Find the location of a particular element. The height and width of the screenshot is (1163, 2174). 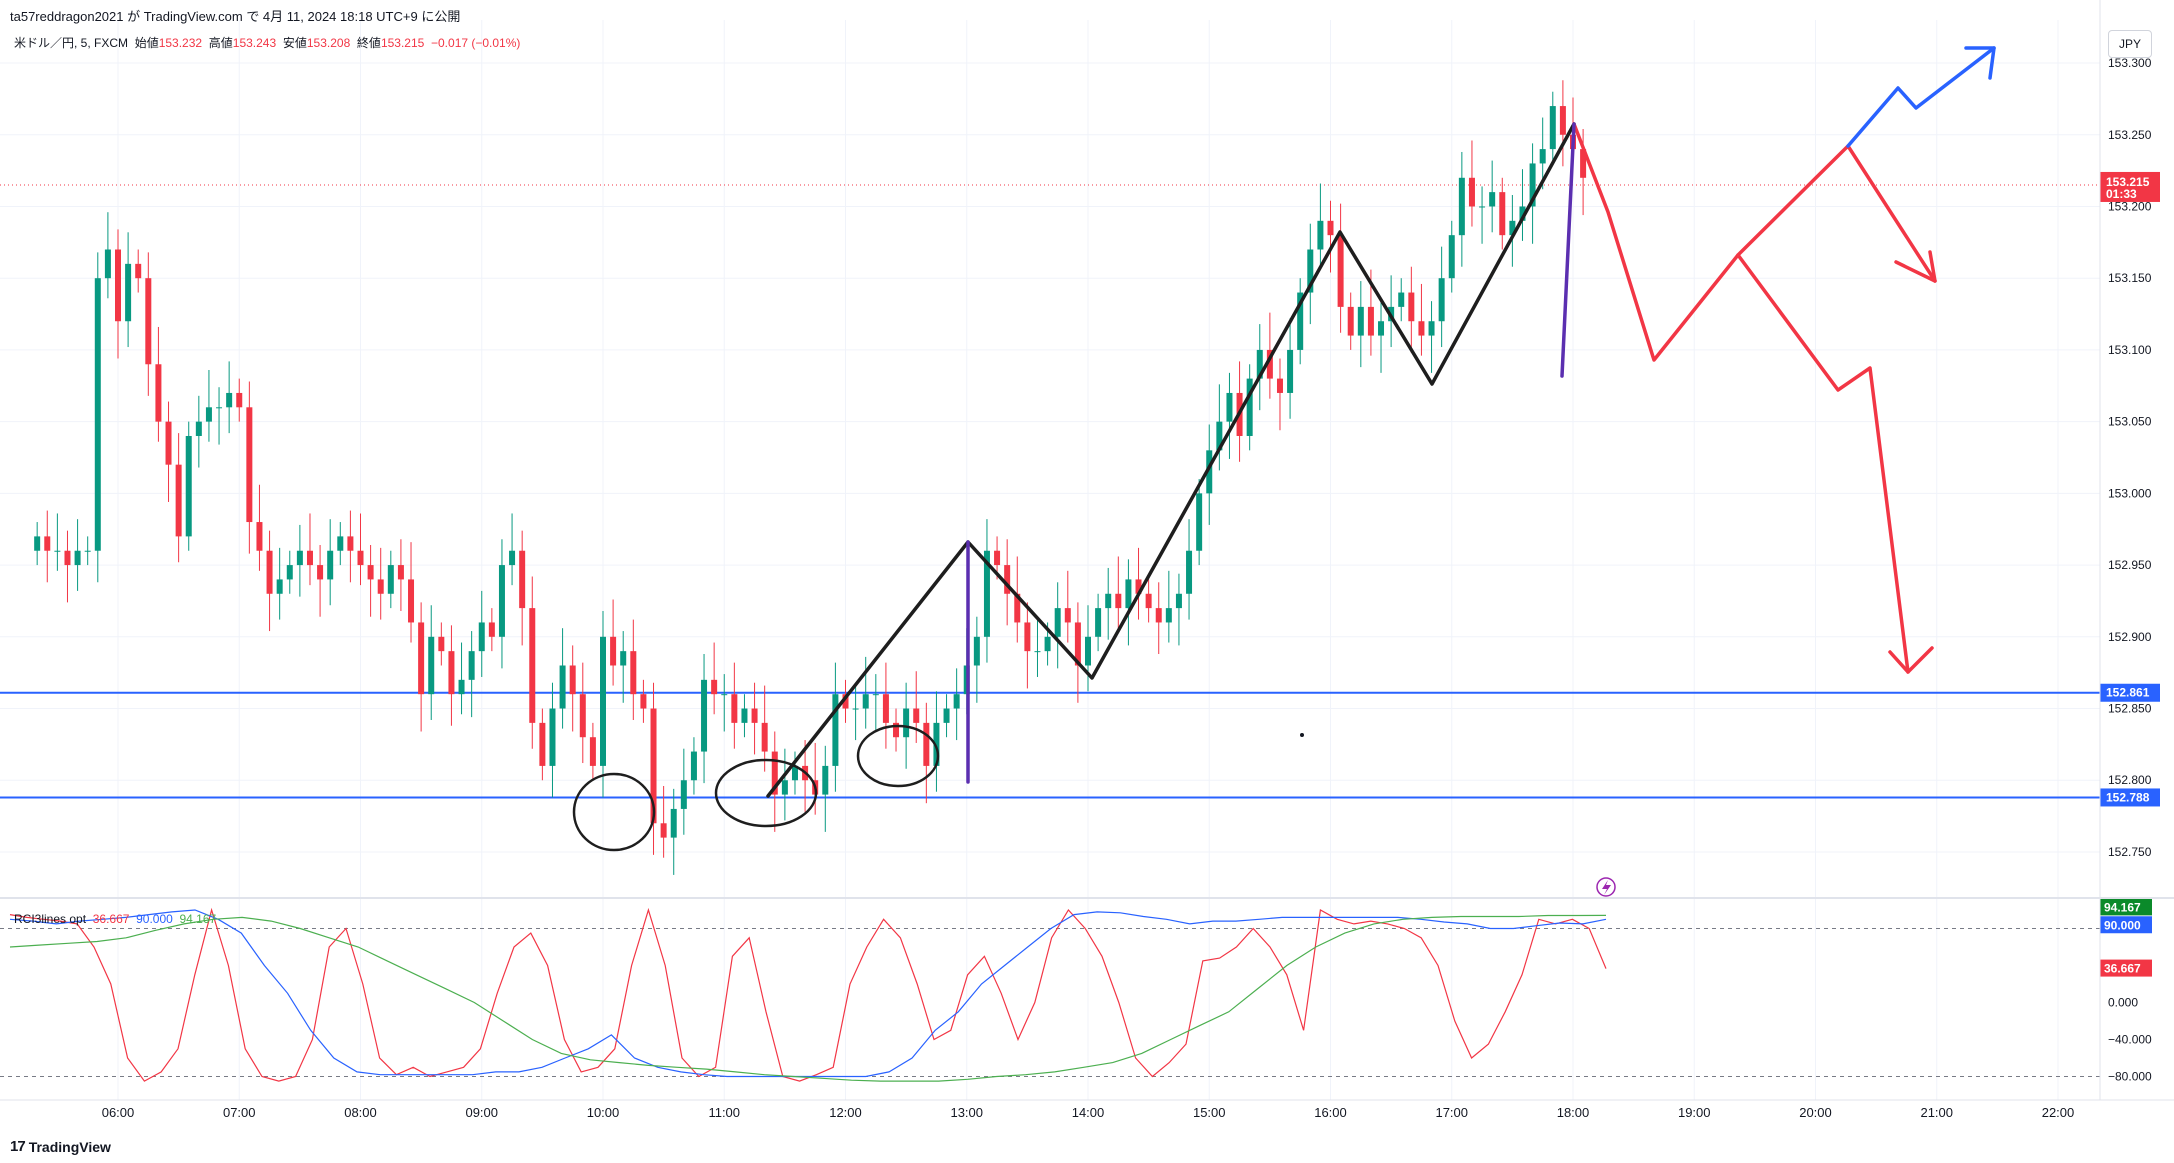

x-tick-label: 08:00 is located at coordinates (360, 1112).